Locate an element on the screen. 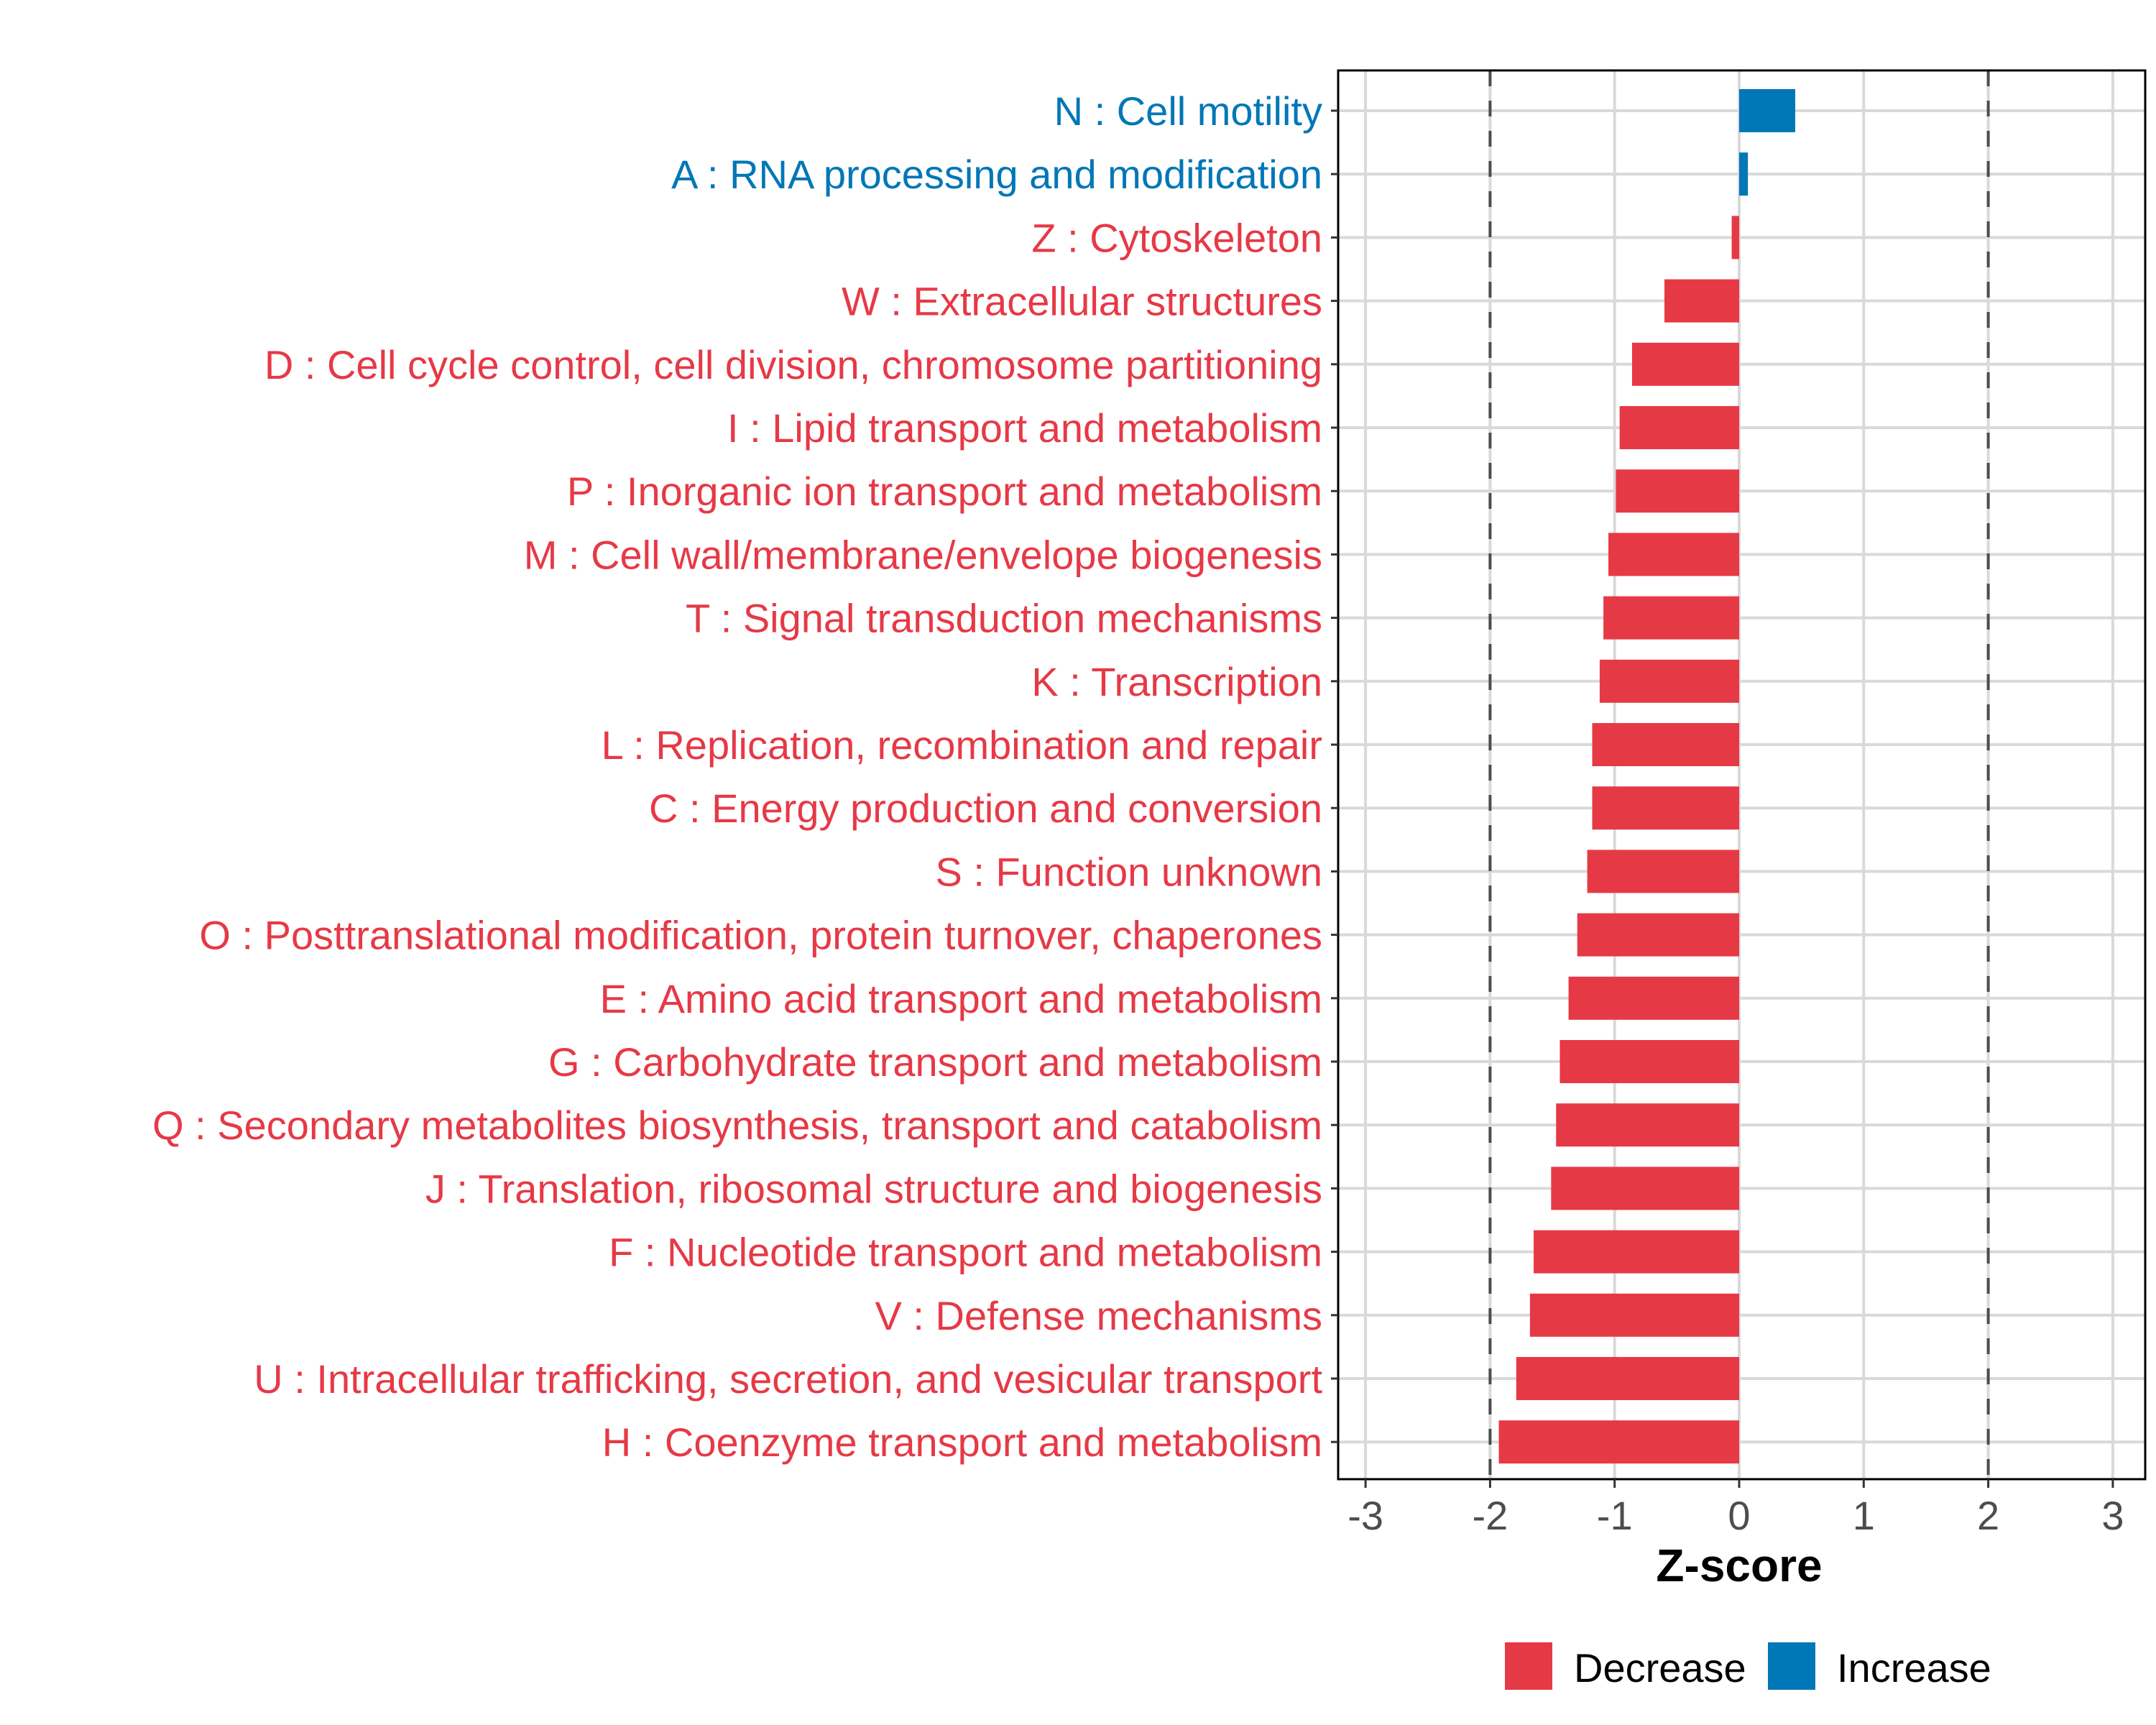 The image size is (2156, 1725). x-tick-label: 1 is located at coordinates (1864, 1515).